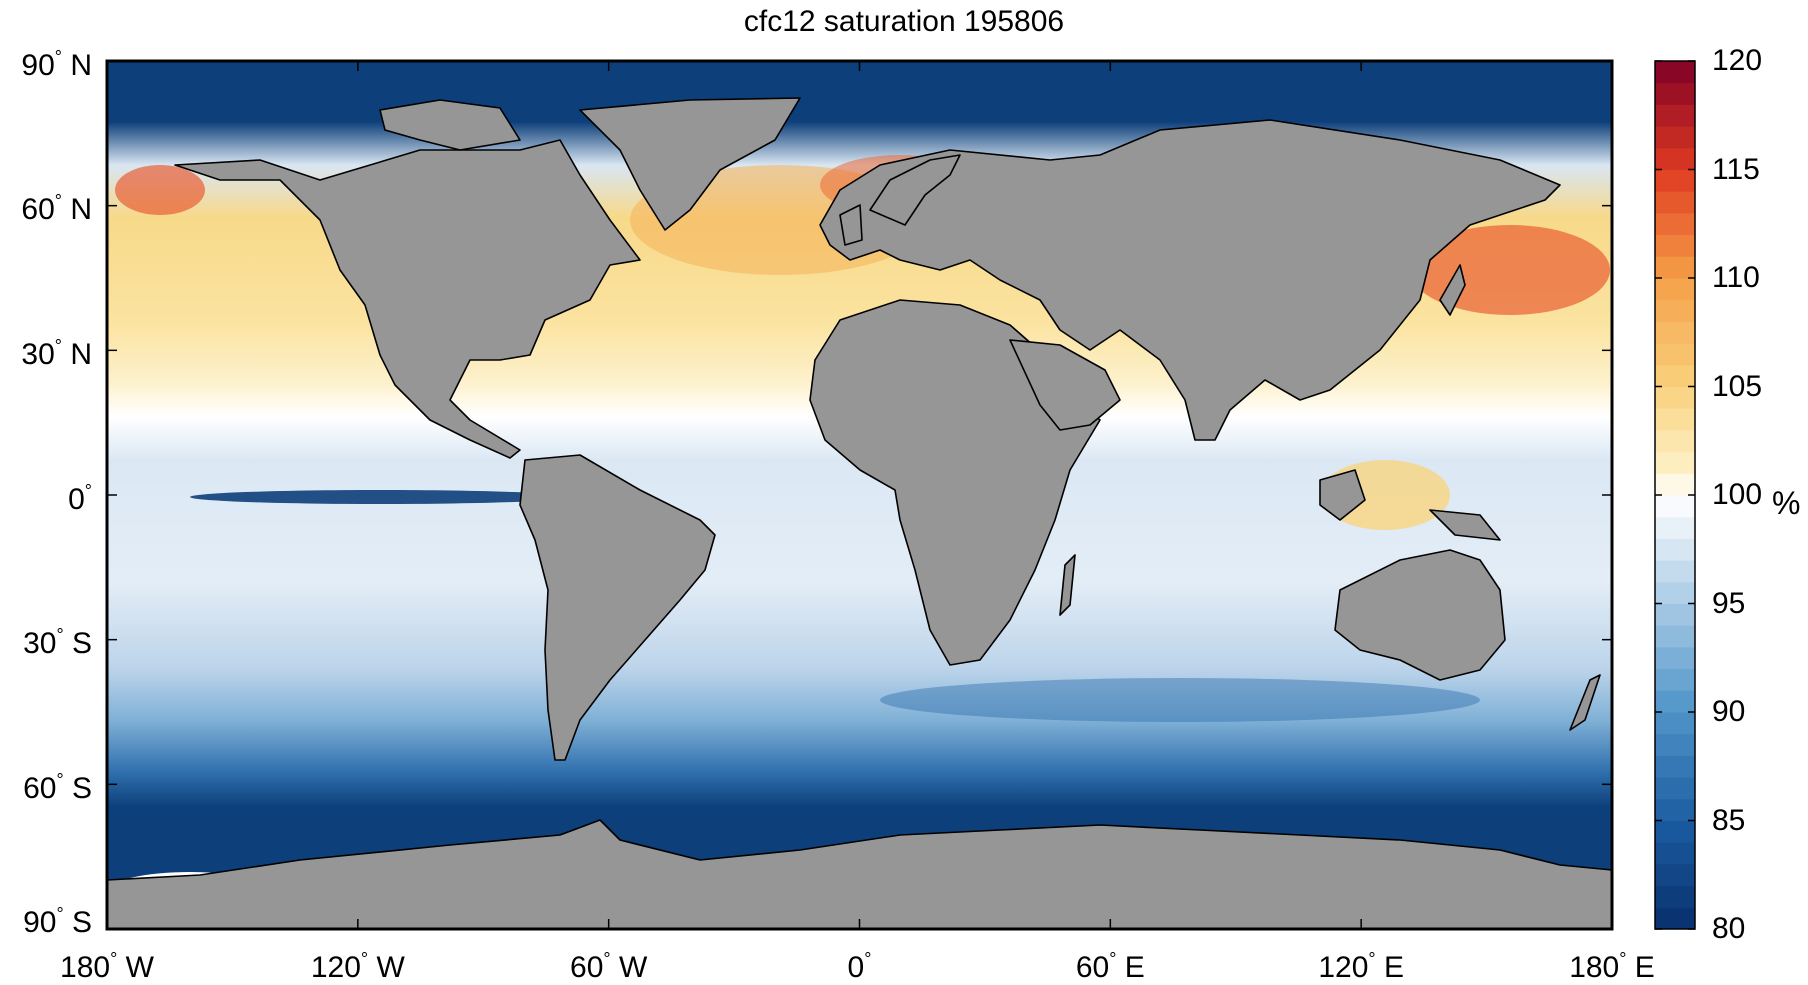  Describe the element at coordinates (617, 607) in the screenshot. I see `land-south-america` at that location.